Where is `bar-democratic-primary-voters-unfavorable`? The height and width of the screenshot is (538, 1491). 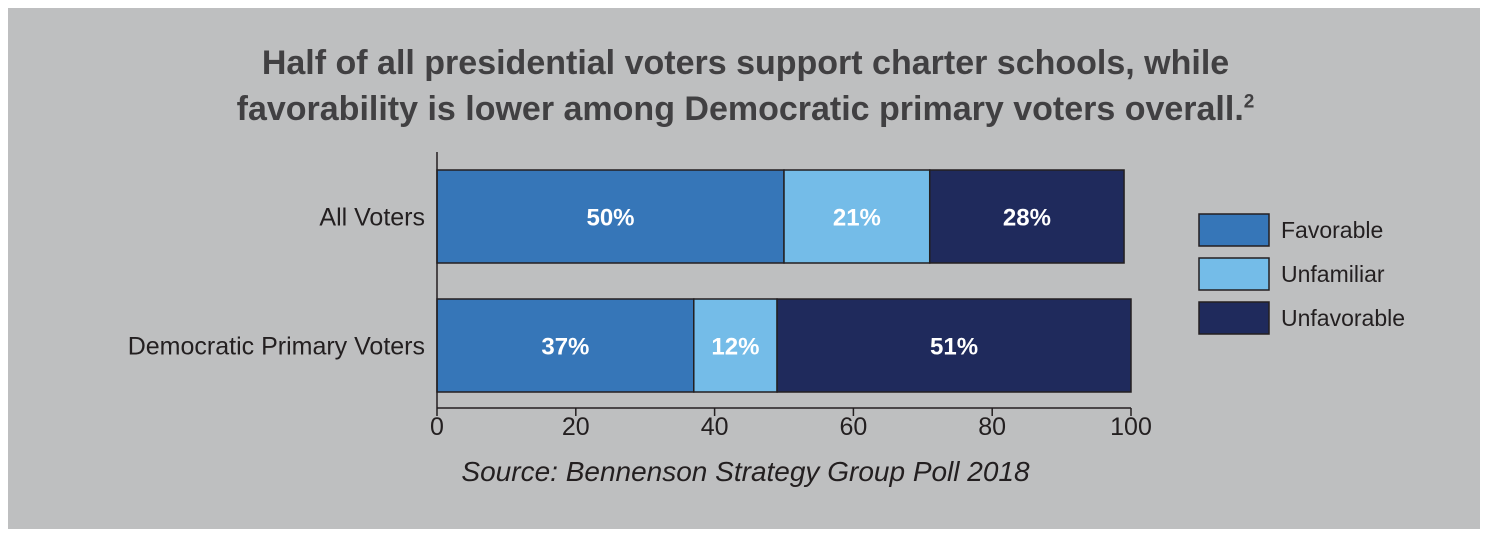 bar-democratic-primary-voters-unfavorable is located at coordinates (954, 345).